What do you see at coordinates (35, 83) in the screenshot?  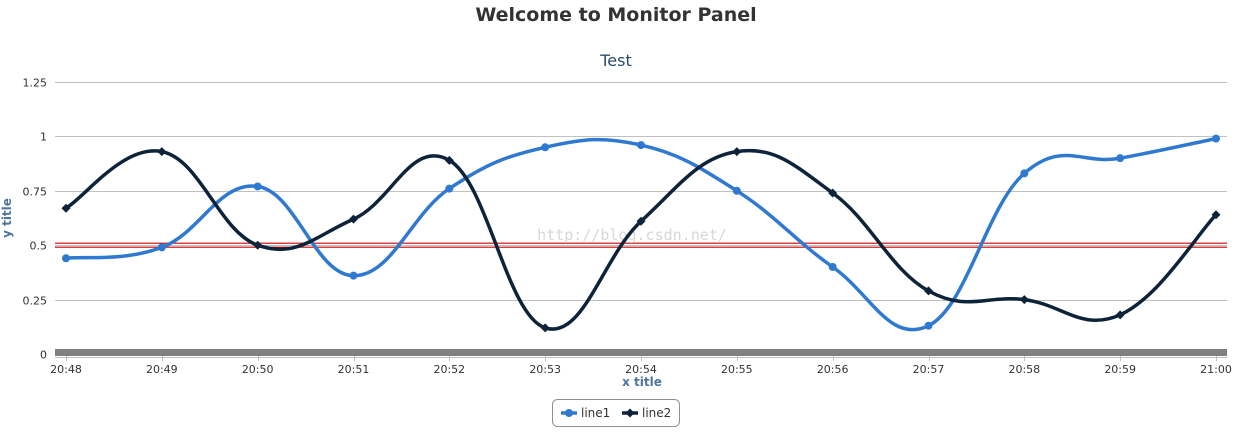 I see `y-tick-label: 1.25` at bounding box center [35, 83].